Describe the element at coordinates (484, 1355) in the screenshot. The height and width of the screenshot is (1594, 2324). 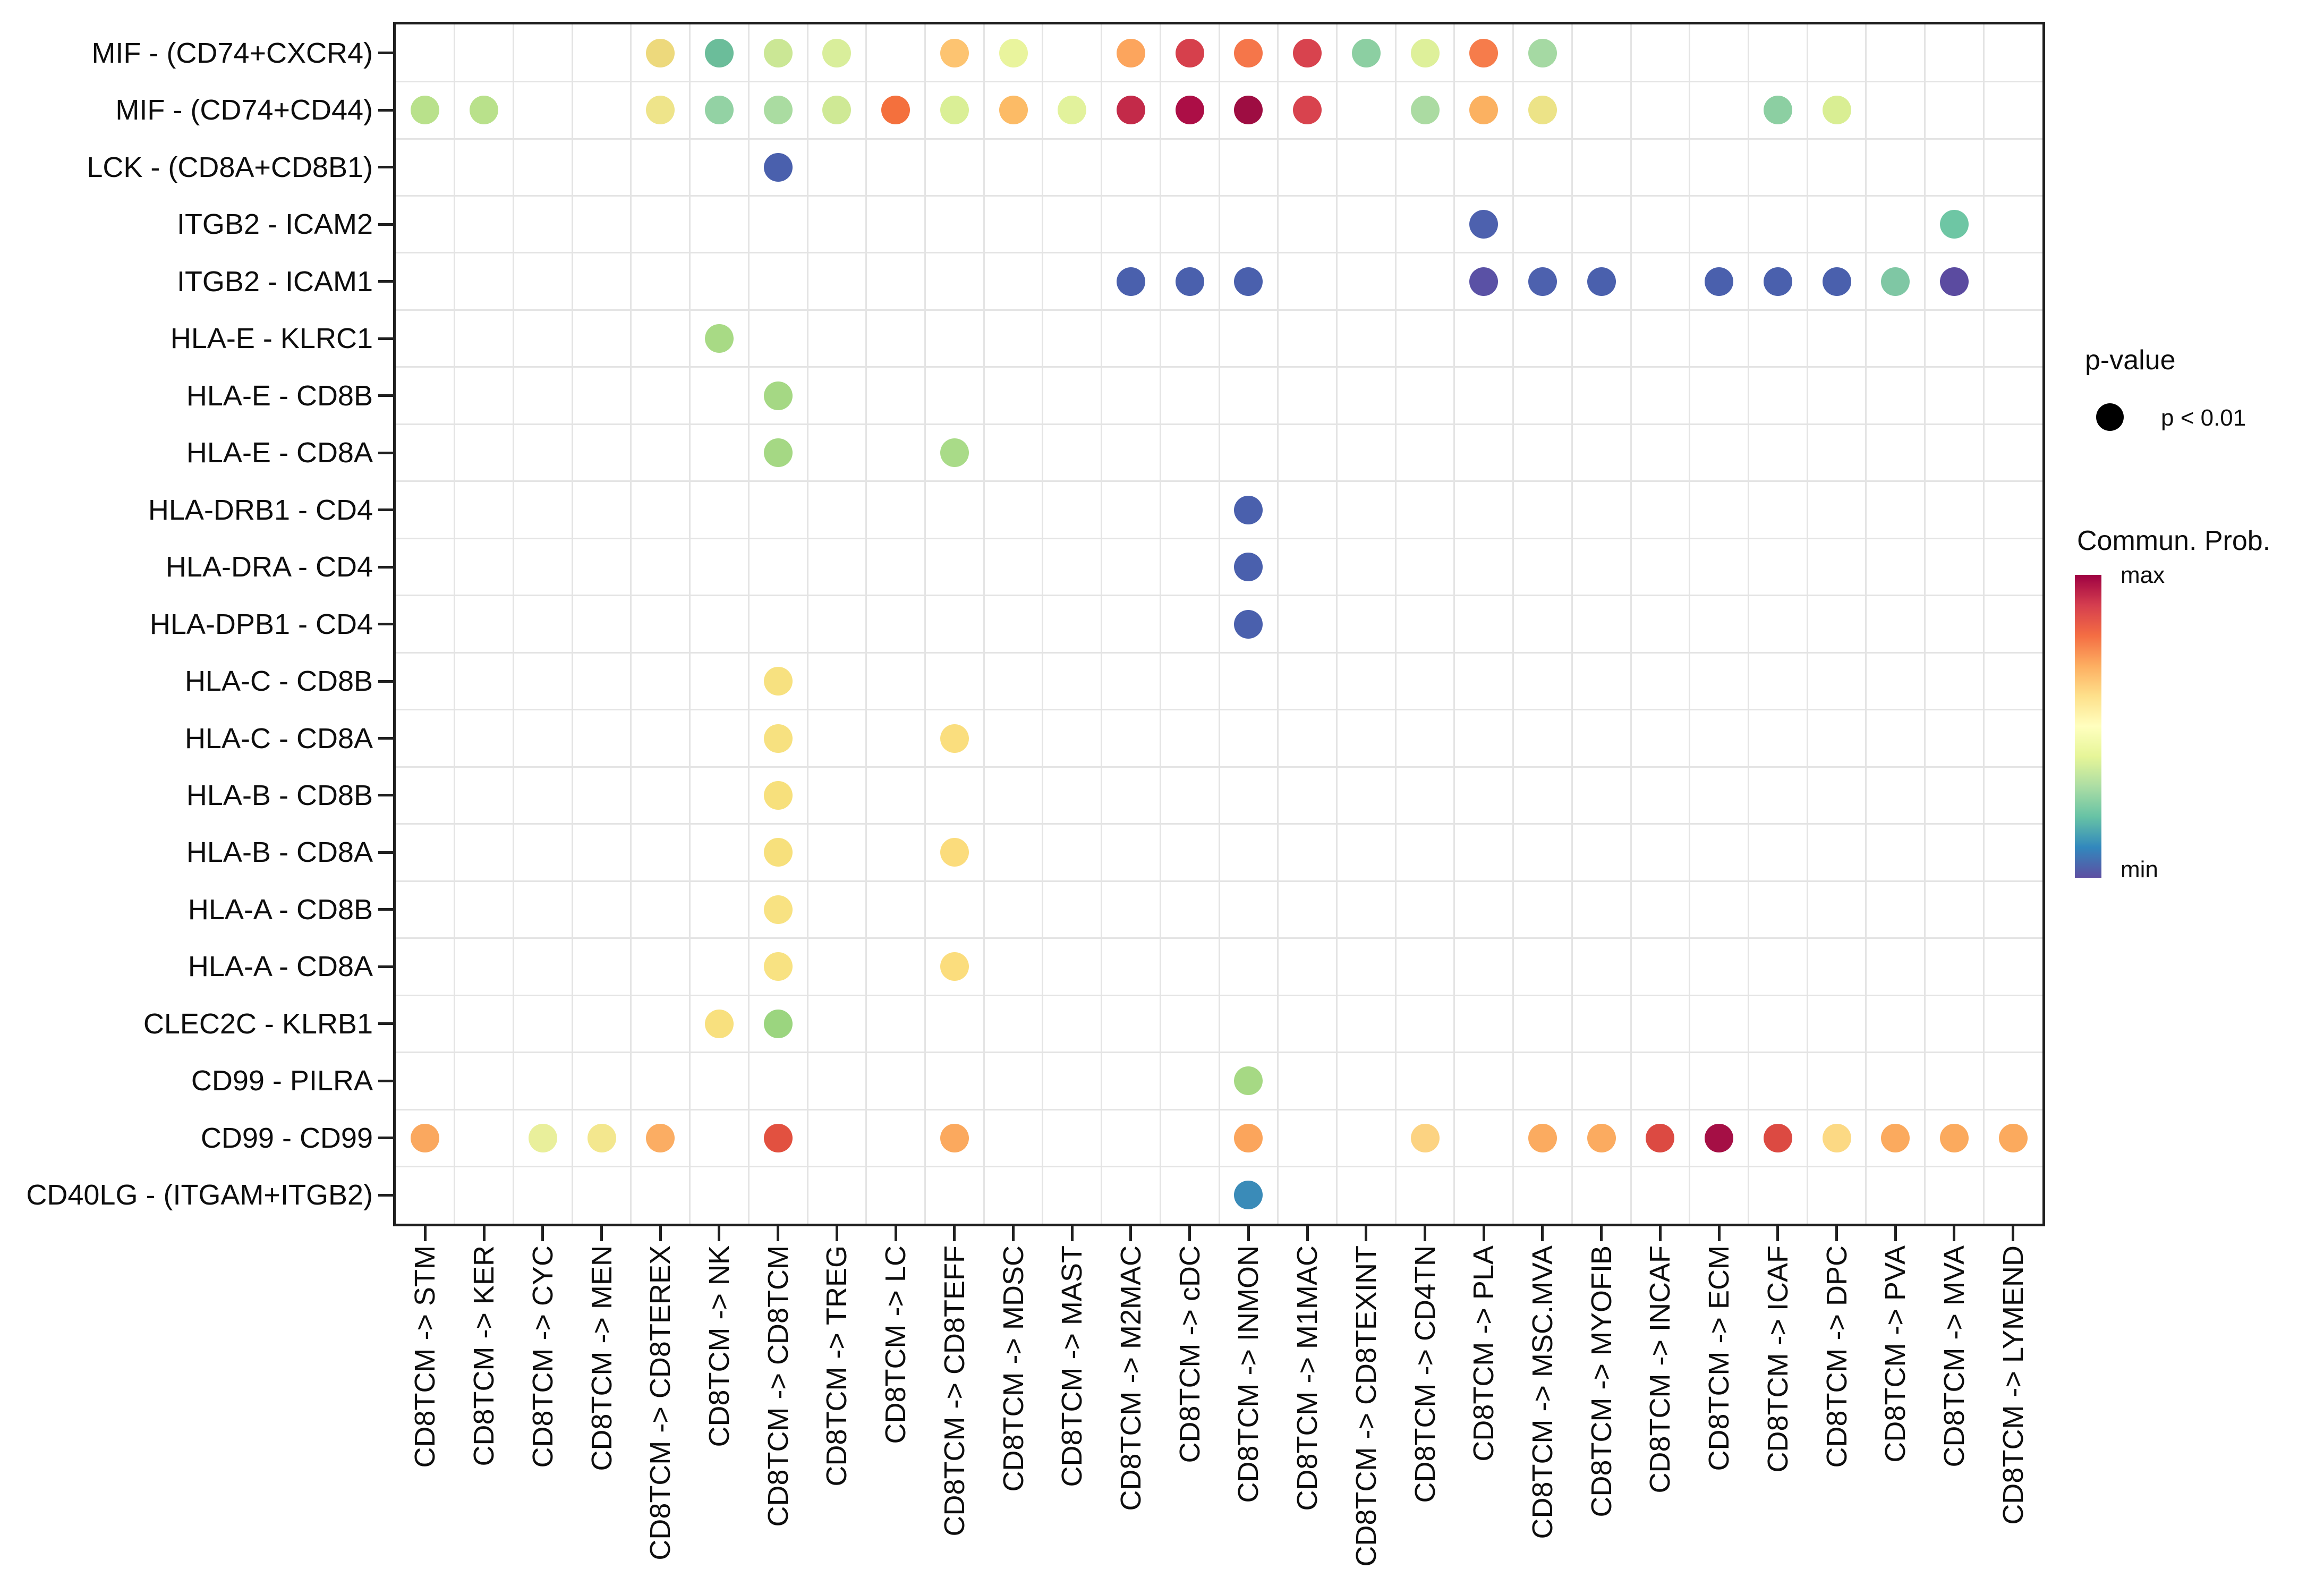
I see `x-axis-label: CD8TCM -> KER` at that location.